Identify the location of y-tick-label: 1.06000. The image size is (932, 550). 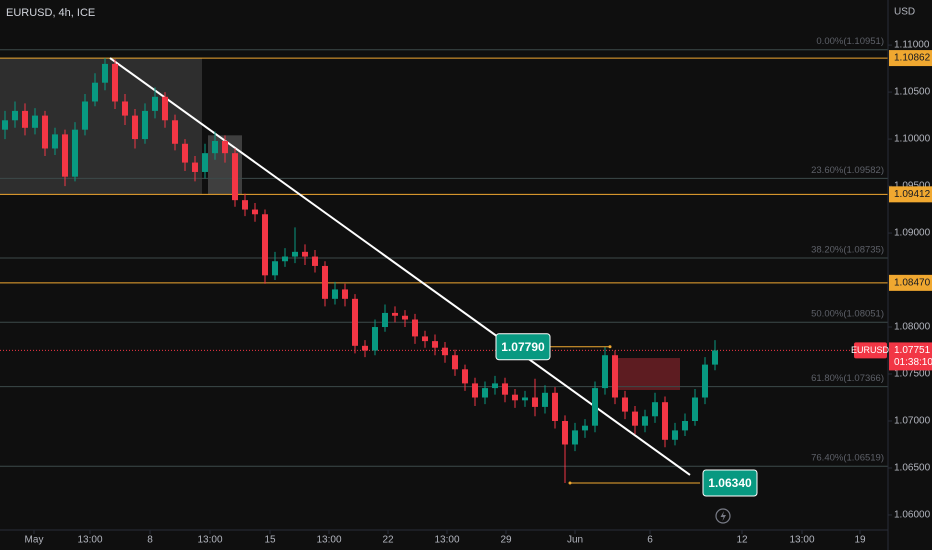
(912, 515).